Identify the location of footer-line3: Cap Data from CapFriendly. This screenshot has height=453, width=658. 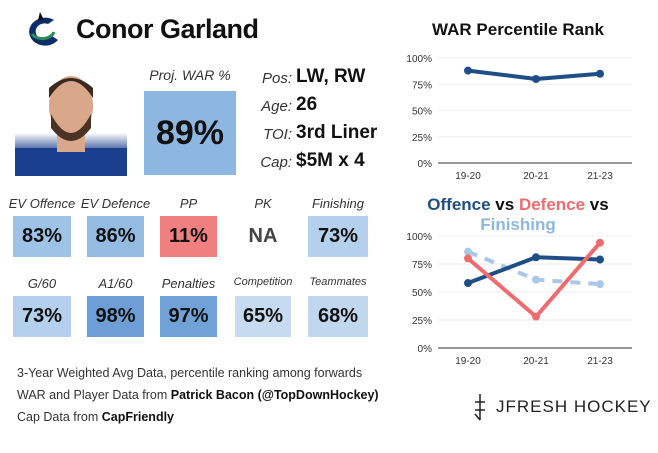
(95, 417).